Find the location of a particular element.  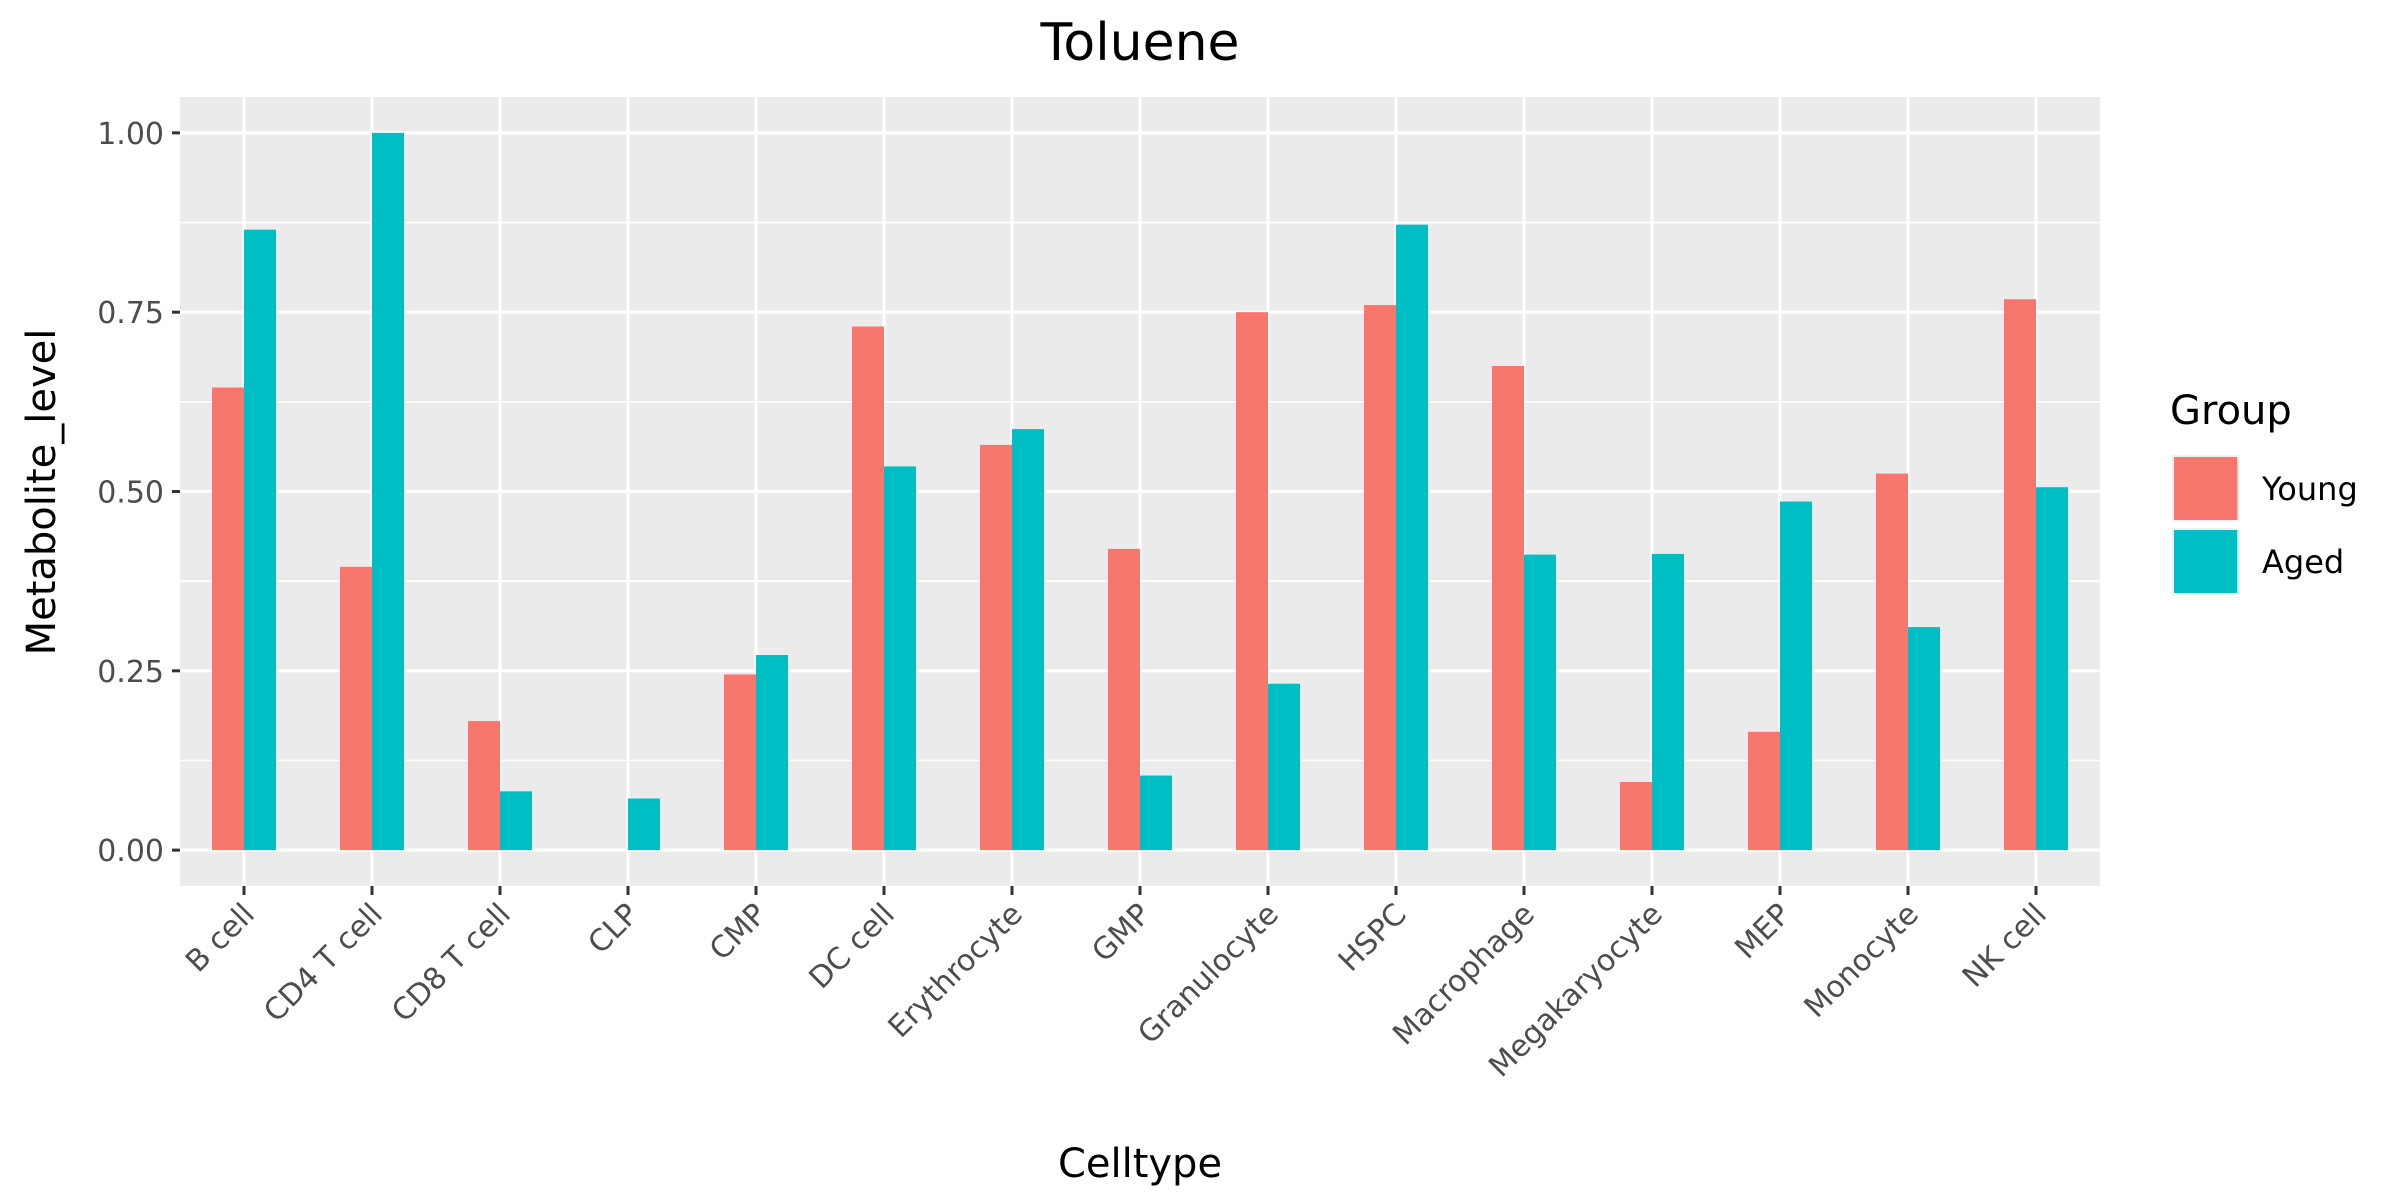

x-tick-label: CMP is located at coordinates (738, 932).